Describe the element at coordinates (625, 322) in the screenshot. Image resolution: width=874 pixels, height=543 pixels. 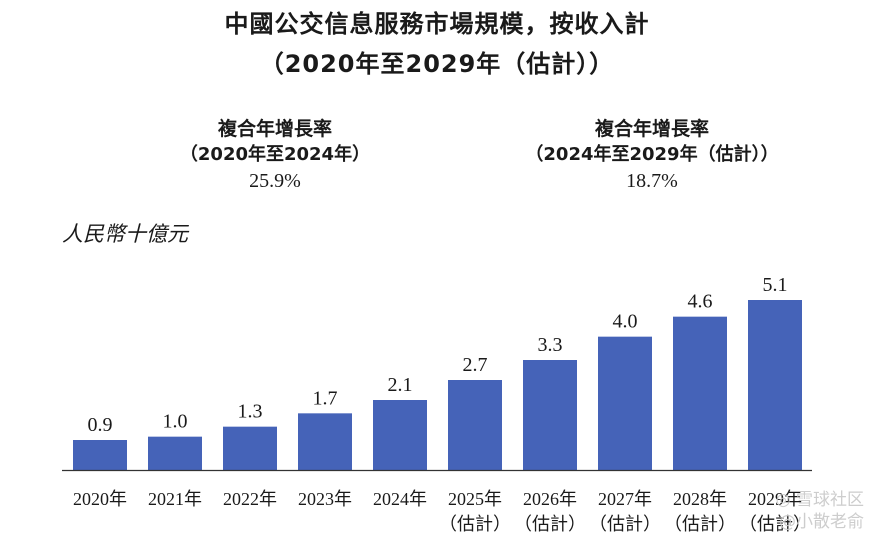
I see `value-label: 4.0` at that location.